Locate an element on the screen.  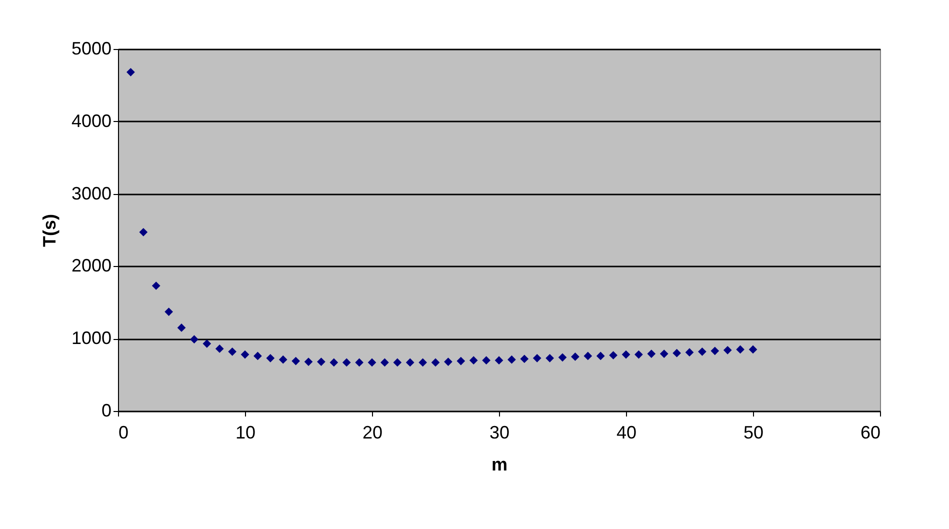
y-axis-title: T(s) is located at coordinates (49, 230).